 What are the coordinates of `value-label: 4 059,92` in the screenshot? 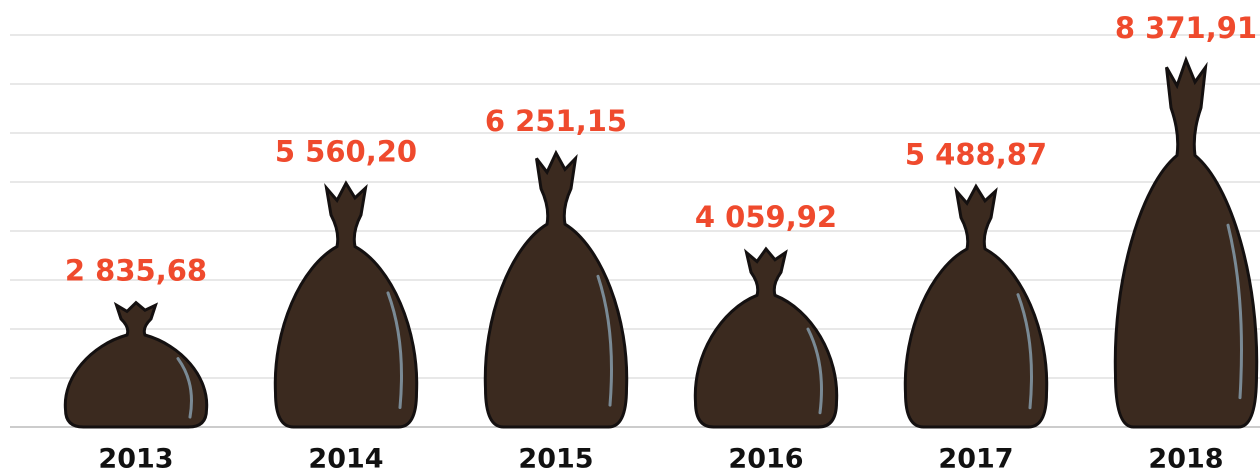 It's located at (766, 217).